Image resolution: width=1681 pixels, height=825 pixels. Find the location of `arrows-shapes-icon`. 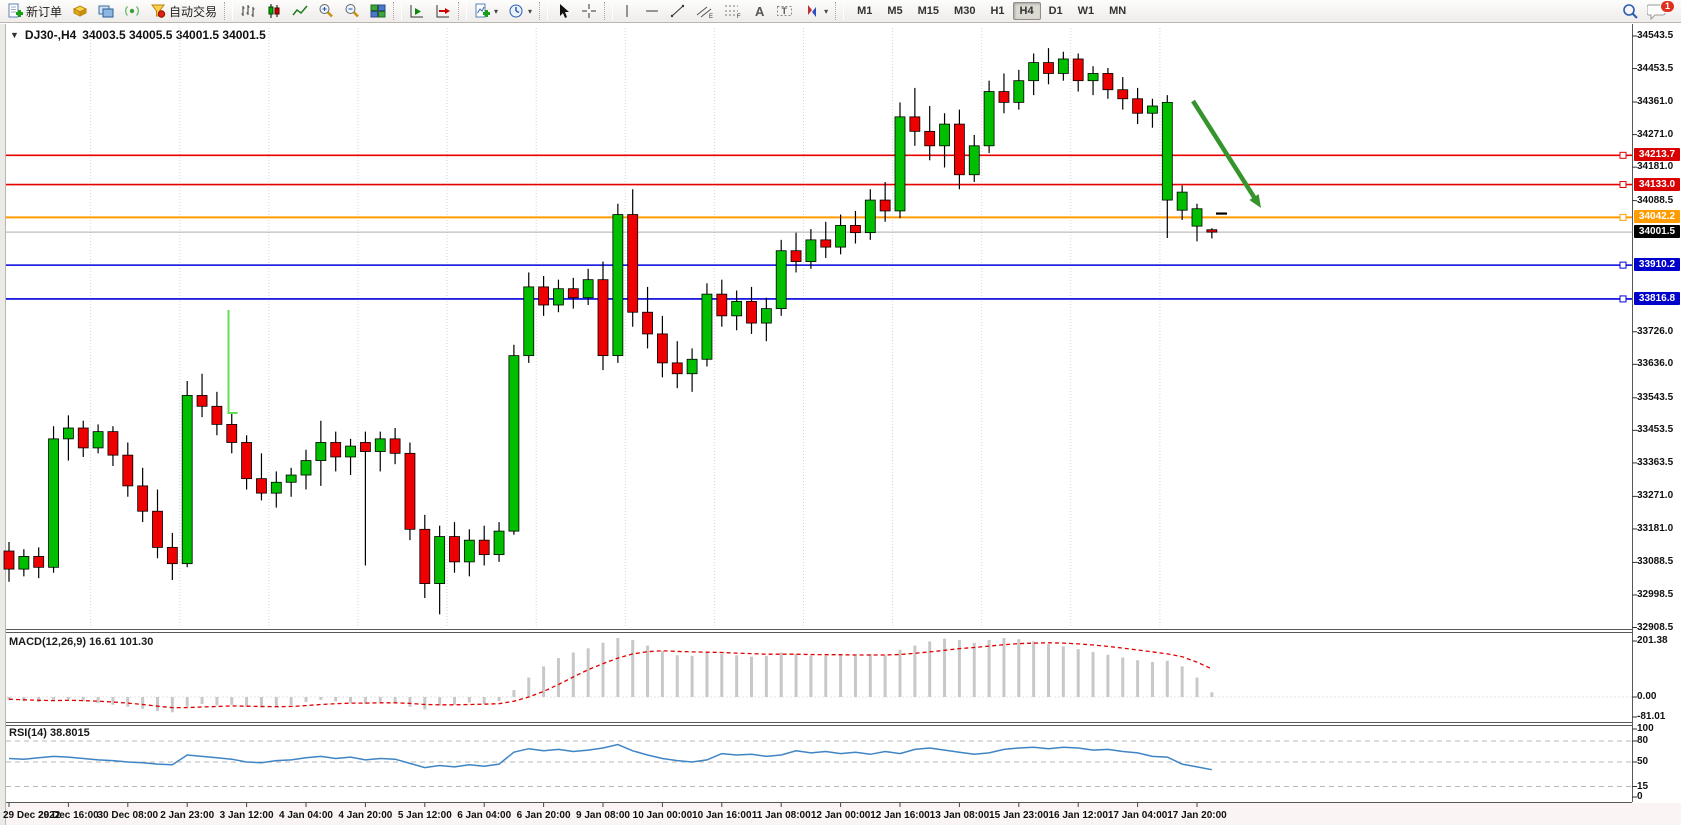

arrows-shapes-icon is located at coordinates (812, 11).